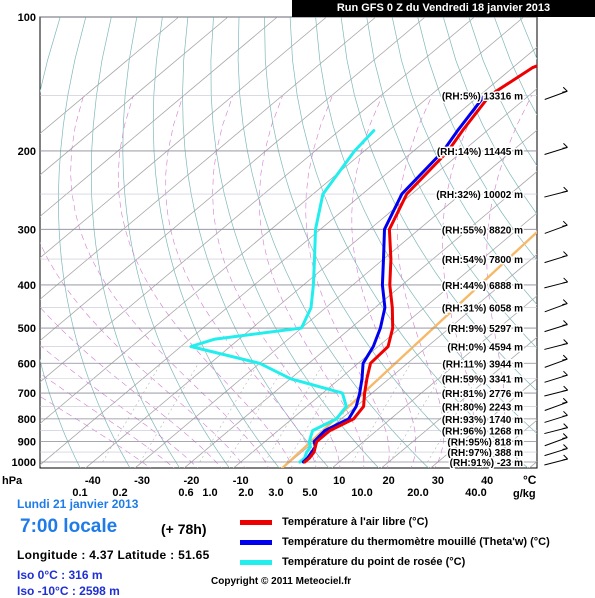  Describe the element at coordinates (482, 364) in the screenshot. I see `level-label: (RH:11%) 3944 m` at that location.